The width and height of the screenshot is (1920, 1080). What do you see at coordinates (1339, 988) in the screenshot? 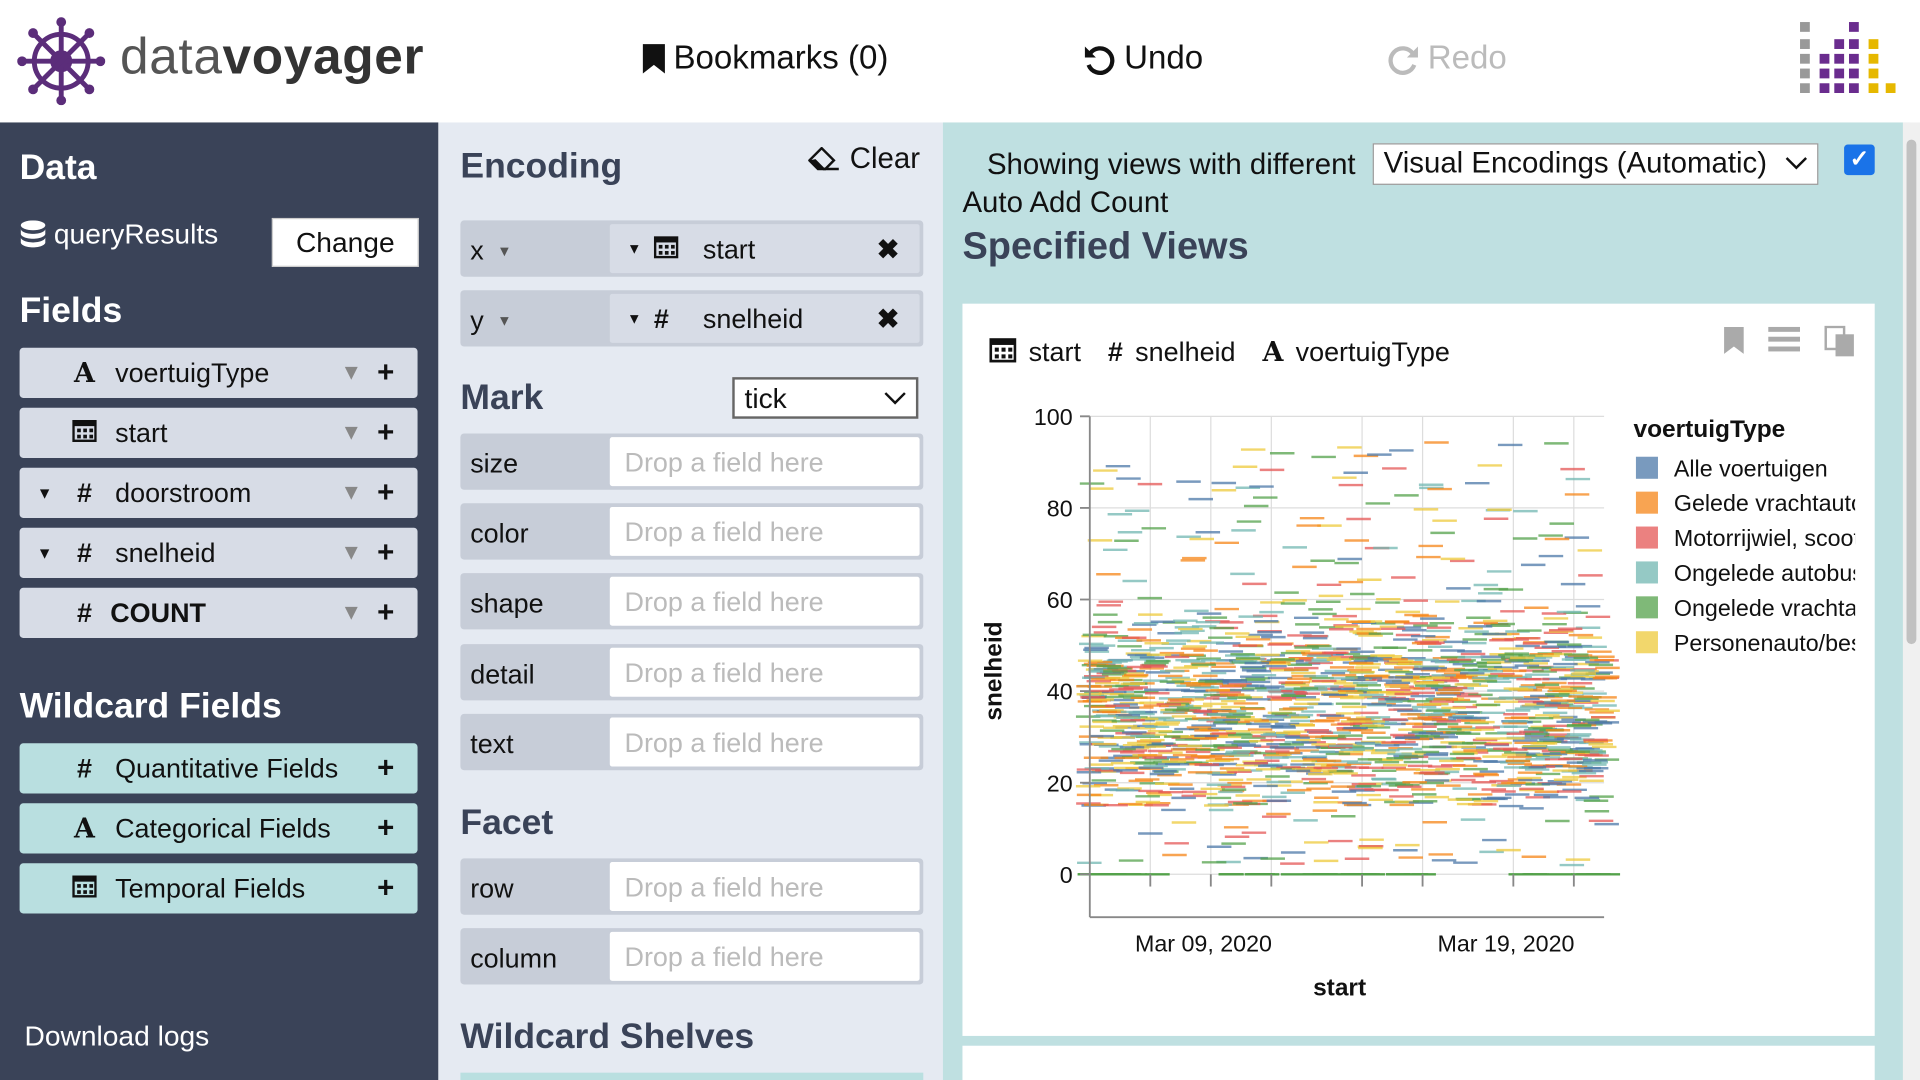
I see `x-axis-title: start` at bounding box center [1339, 988].